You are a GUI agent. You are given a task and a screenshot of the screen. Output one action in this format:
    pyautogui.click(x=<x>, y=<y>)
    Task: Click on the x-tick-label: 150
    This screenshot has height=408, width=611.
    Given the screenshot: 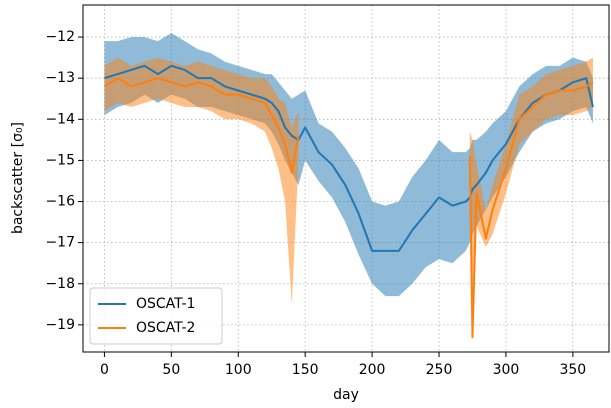 What is the action you would take?
    pyautogui.click(x=305, y=370)
    